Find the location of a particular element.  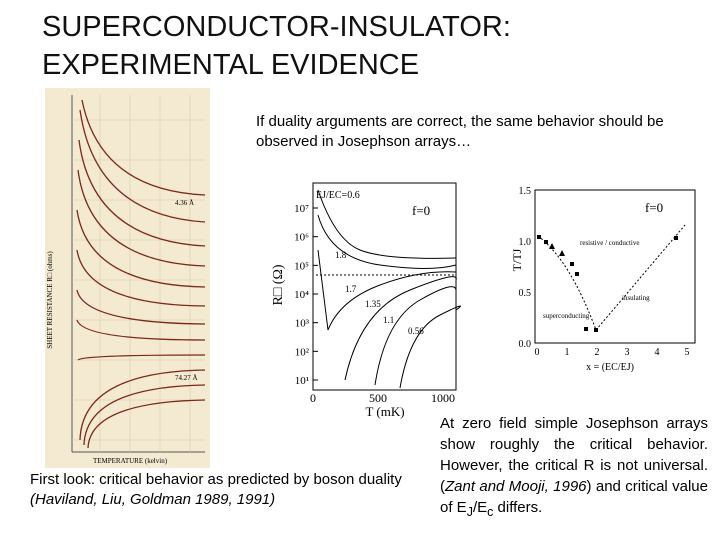

y-axis-label: SHEET RESISTANCE R□ (ohms) is located at coordinates (50, 300).